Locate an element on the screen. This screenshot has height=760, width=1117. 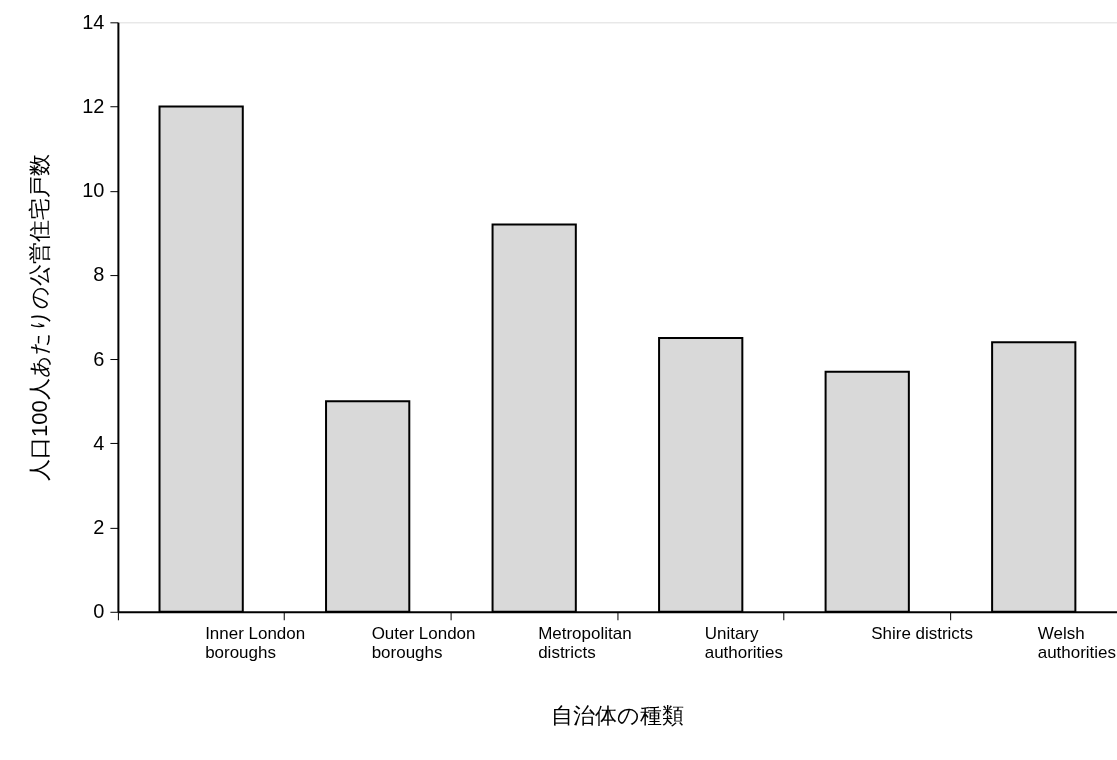
x-tick-label: Inner London boroughs is located at coordinates (255, 643).